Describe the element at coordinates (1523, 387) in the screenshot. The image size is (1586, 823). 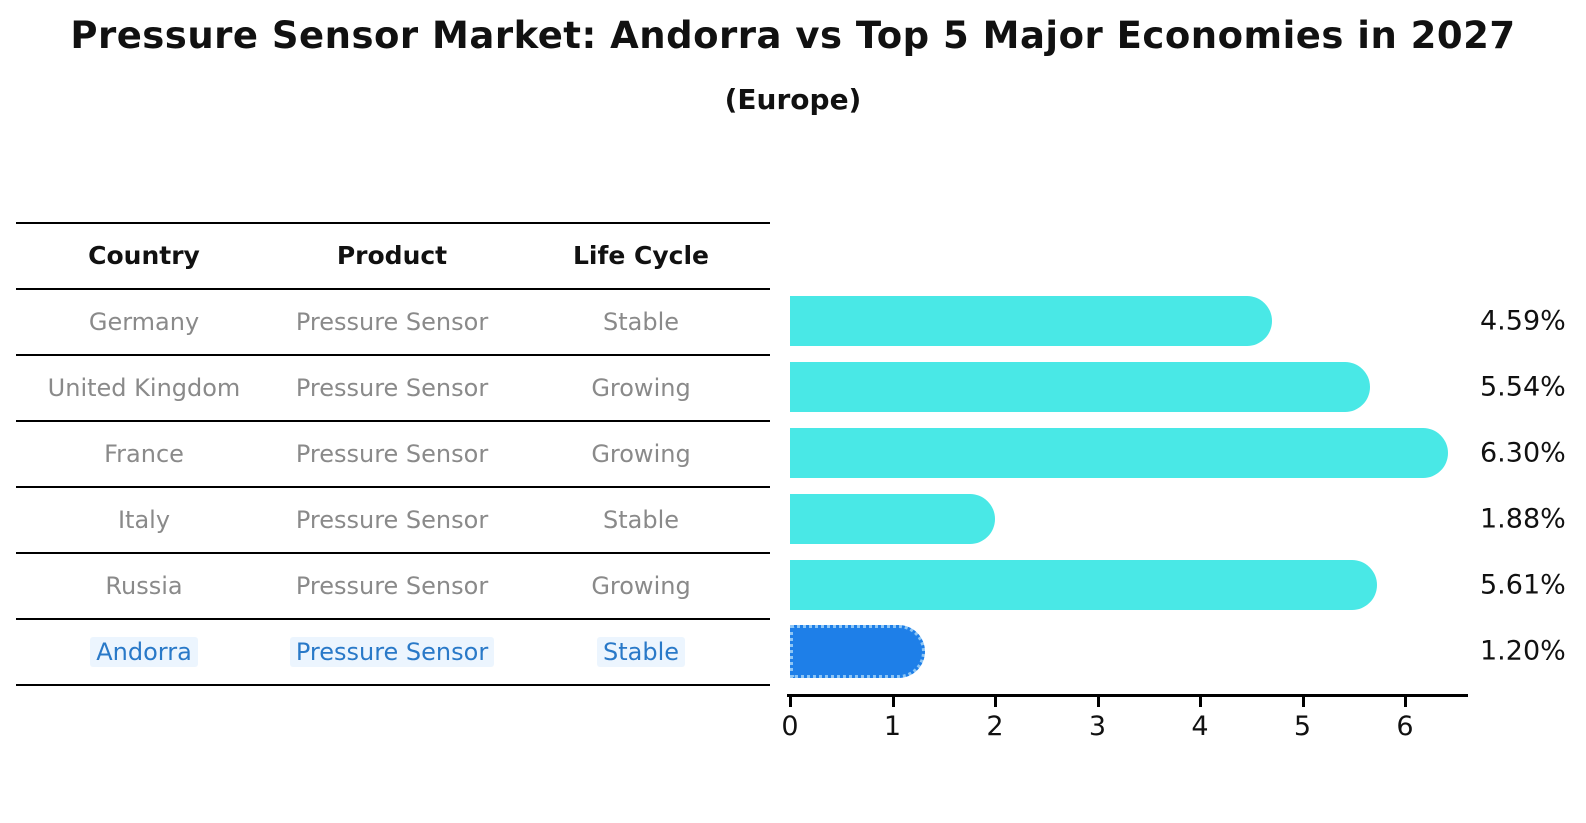
I see `value-label-united-kingdom: 5.54%` at that location.